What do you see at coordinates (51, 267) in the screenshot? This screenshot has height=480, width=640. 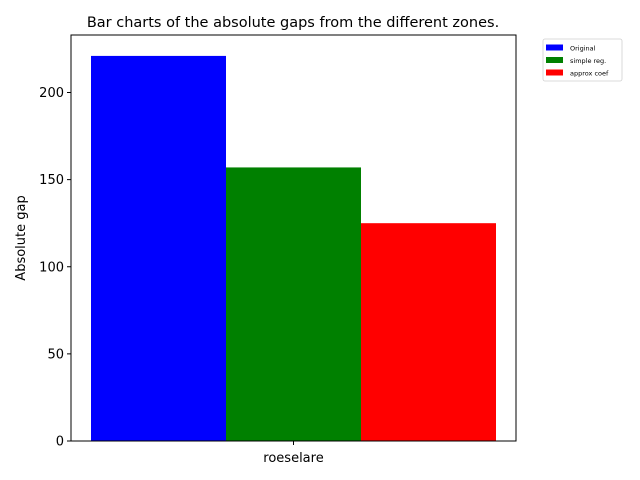 I see `y-tick-label: 100` at bounding box center [51, 267].